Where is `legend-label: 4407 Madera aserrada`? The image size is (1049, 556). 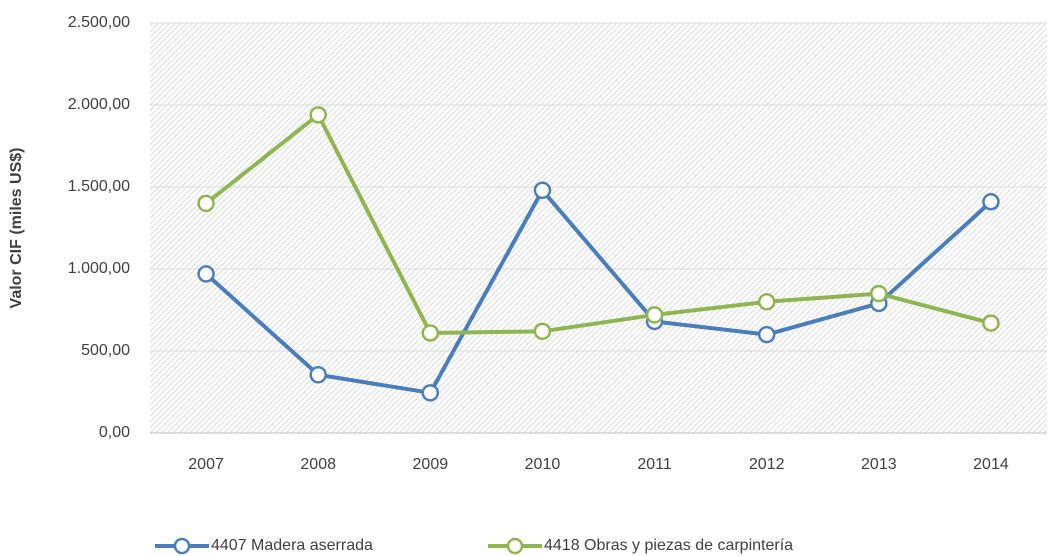 legend-label: 4407 Madera aserrada is located at coordinates (292, 545).